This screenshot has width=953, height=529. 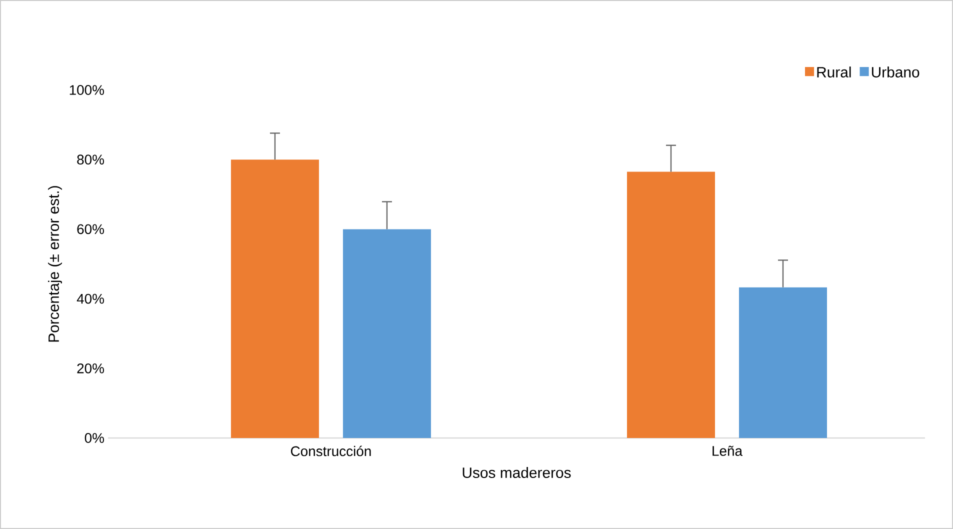 What do you see at coordinates (516, 472) in the screenshot?
I see `x-axis-title: Usos madereros` at bounding box center [516, 472].